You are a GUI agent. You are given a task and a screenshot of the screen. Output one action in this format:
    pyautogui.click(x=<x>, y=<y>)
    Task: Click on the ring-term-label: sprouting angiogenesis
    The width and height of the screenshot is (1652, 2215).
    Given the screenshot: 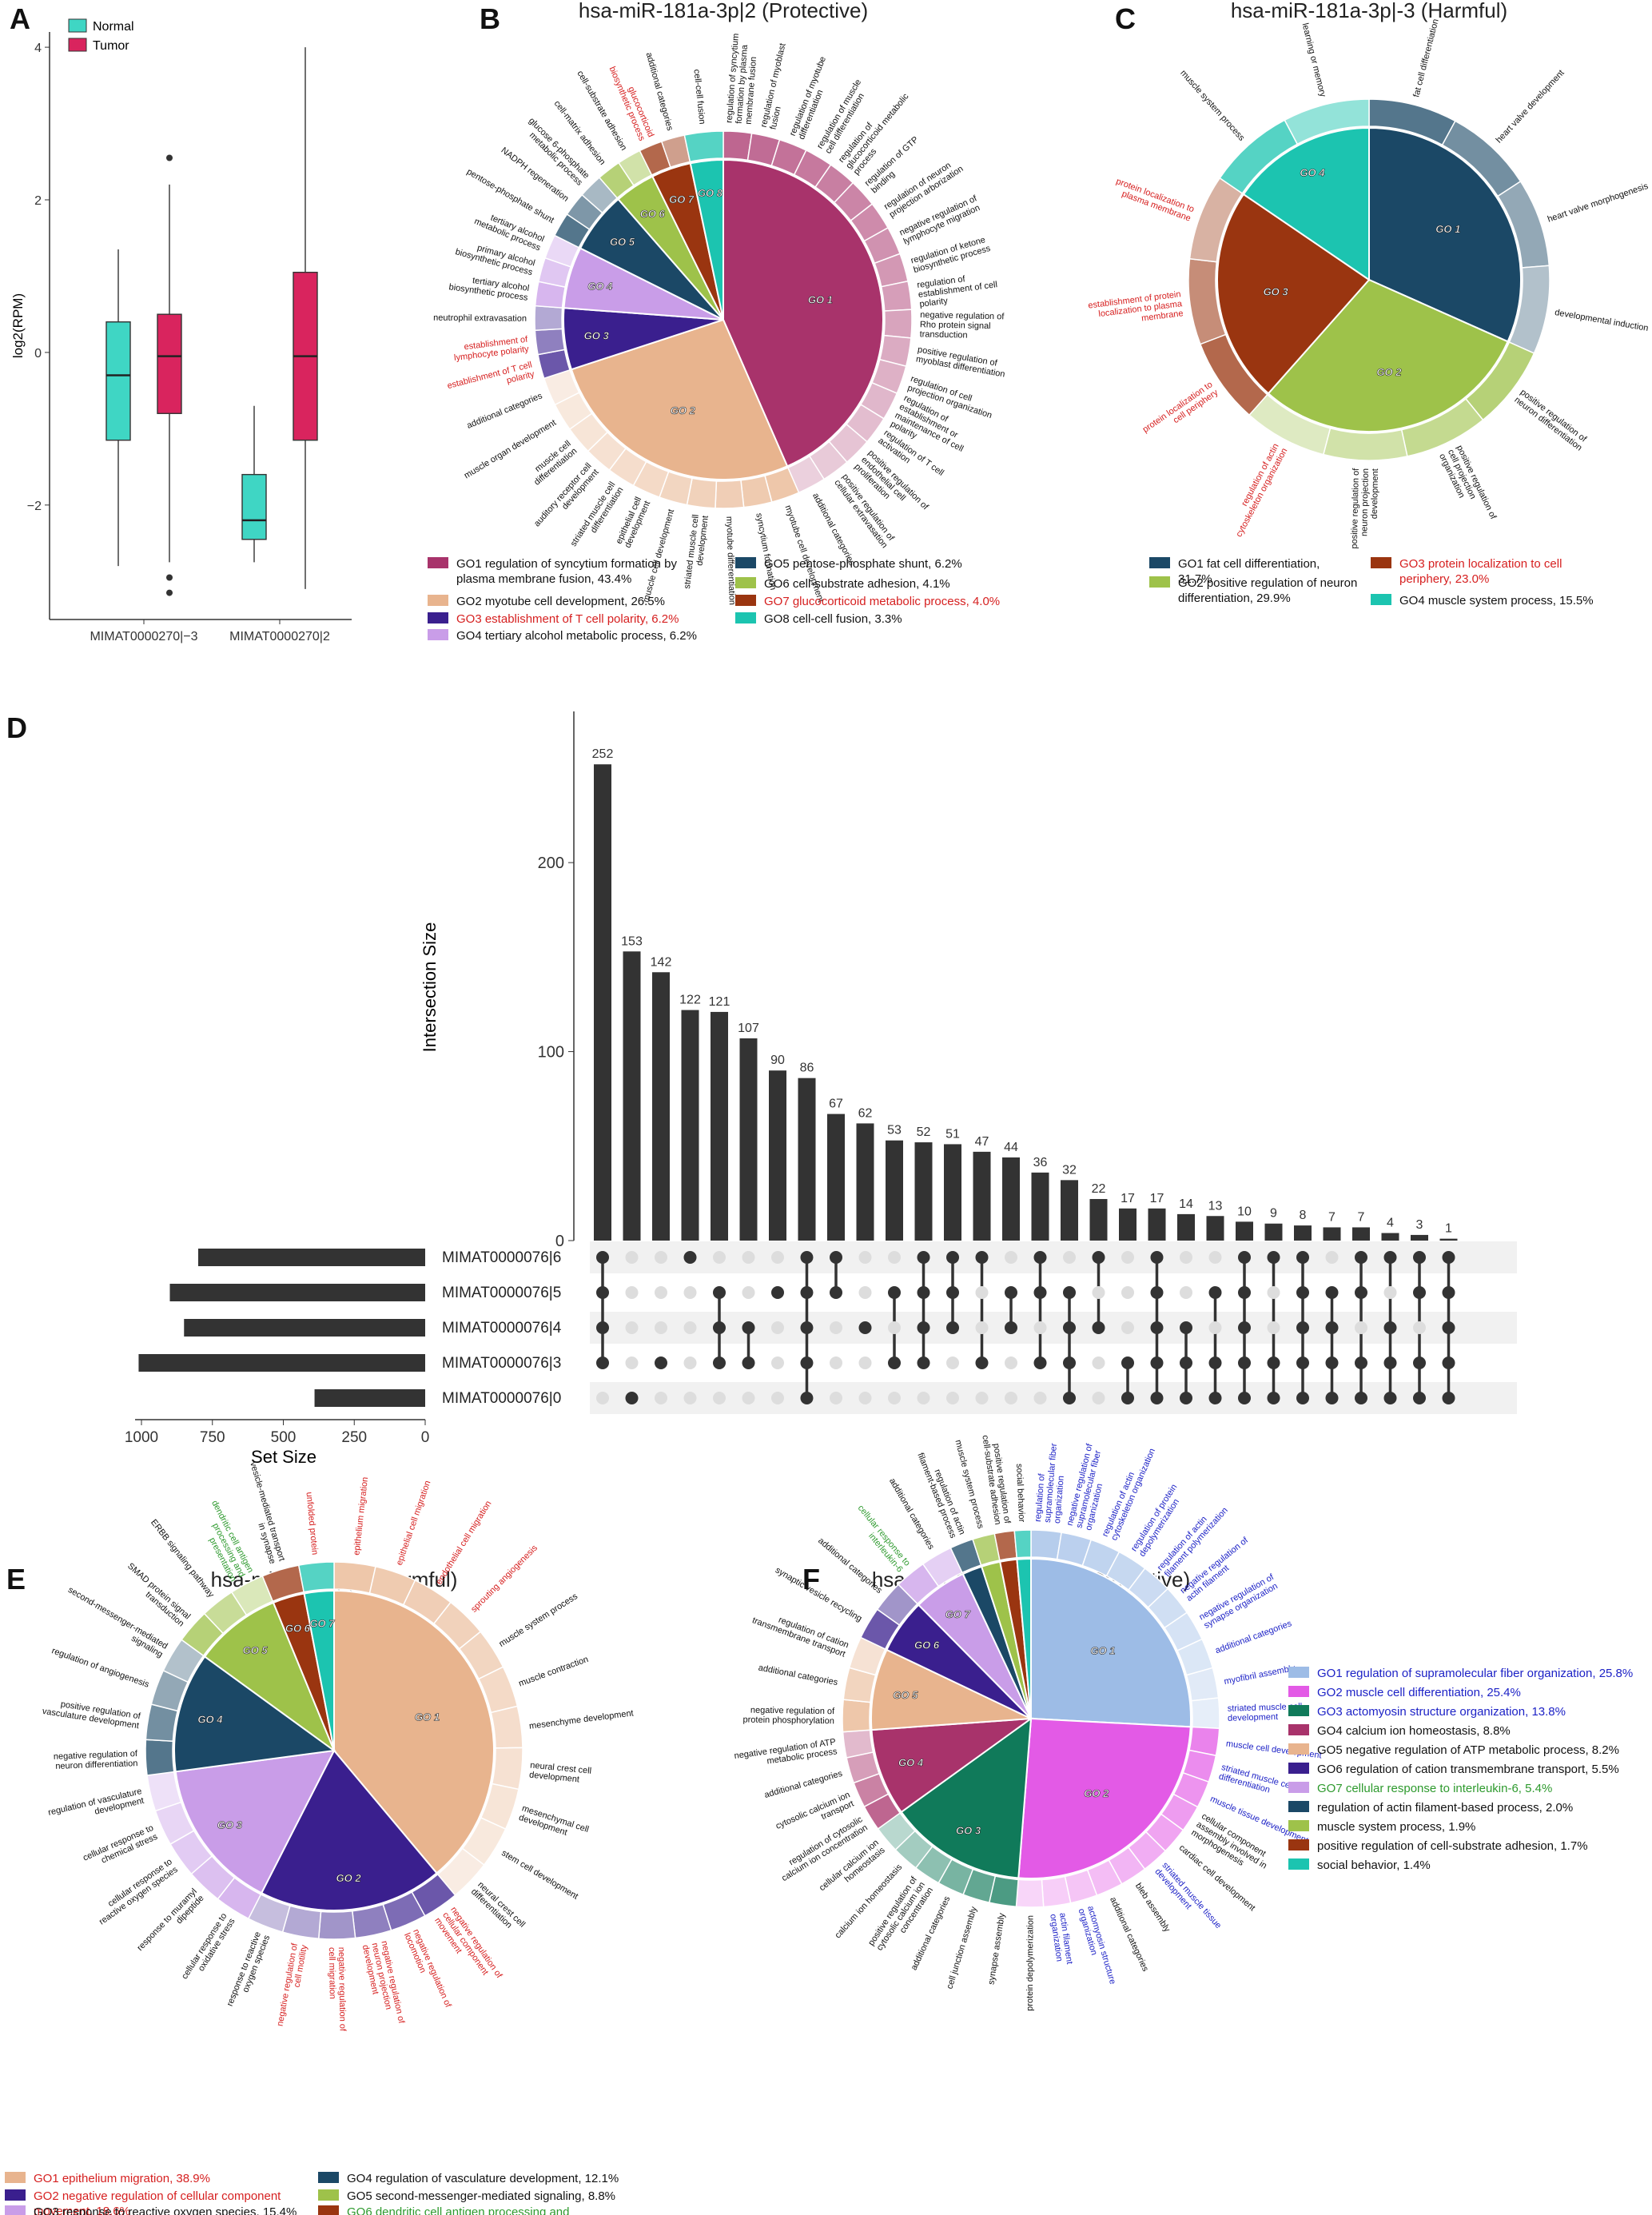 What is the action you would take?
    pyautogui.click(x=504, y=1578)
    